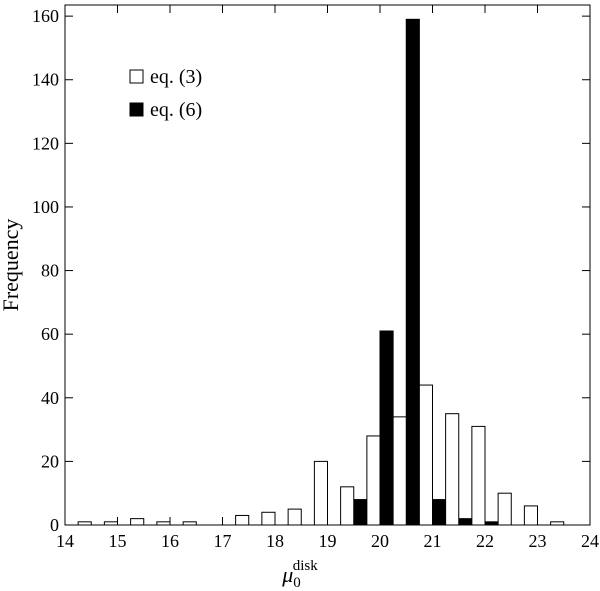  I want to click on y-tick-label: 20, so click(50, 461).